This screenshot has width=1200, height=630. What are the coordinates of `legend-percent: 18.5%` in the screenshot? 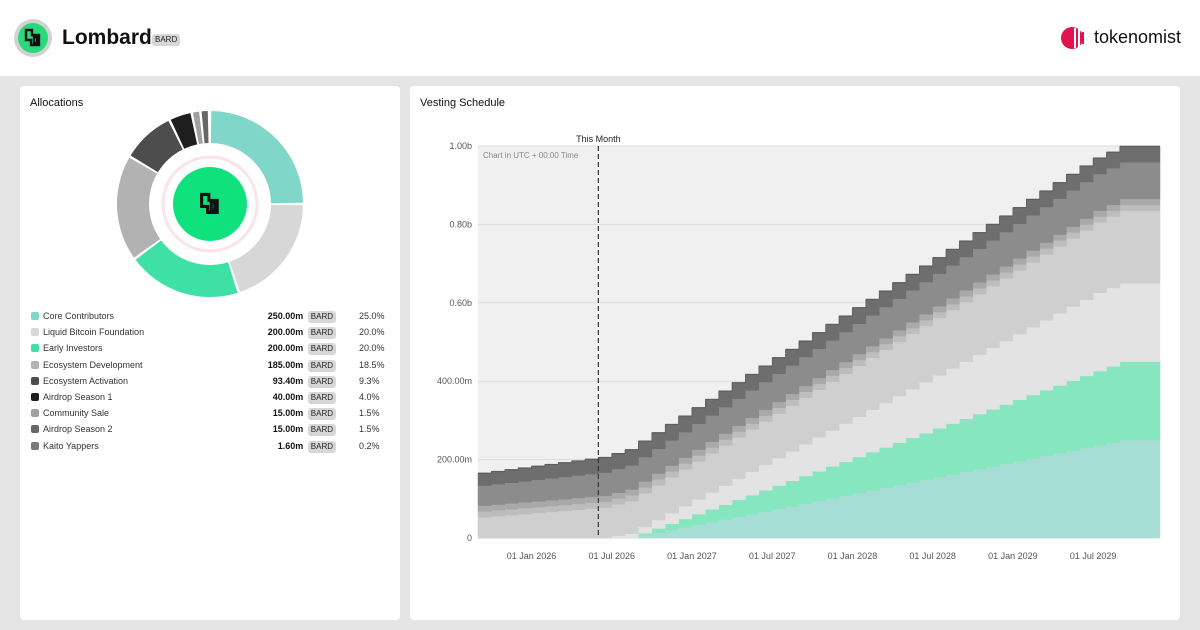 It's located at (375, 365).